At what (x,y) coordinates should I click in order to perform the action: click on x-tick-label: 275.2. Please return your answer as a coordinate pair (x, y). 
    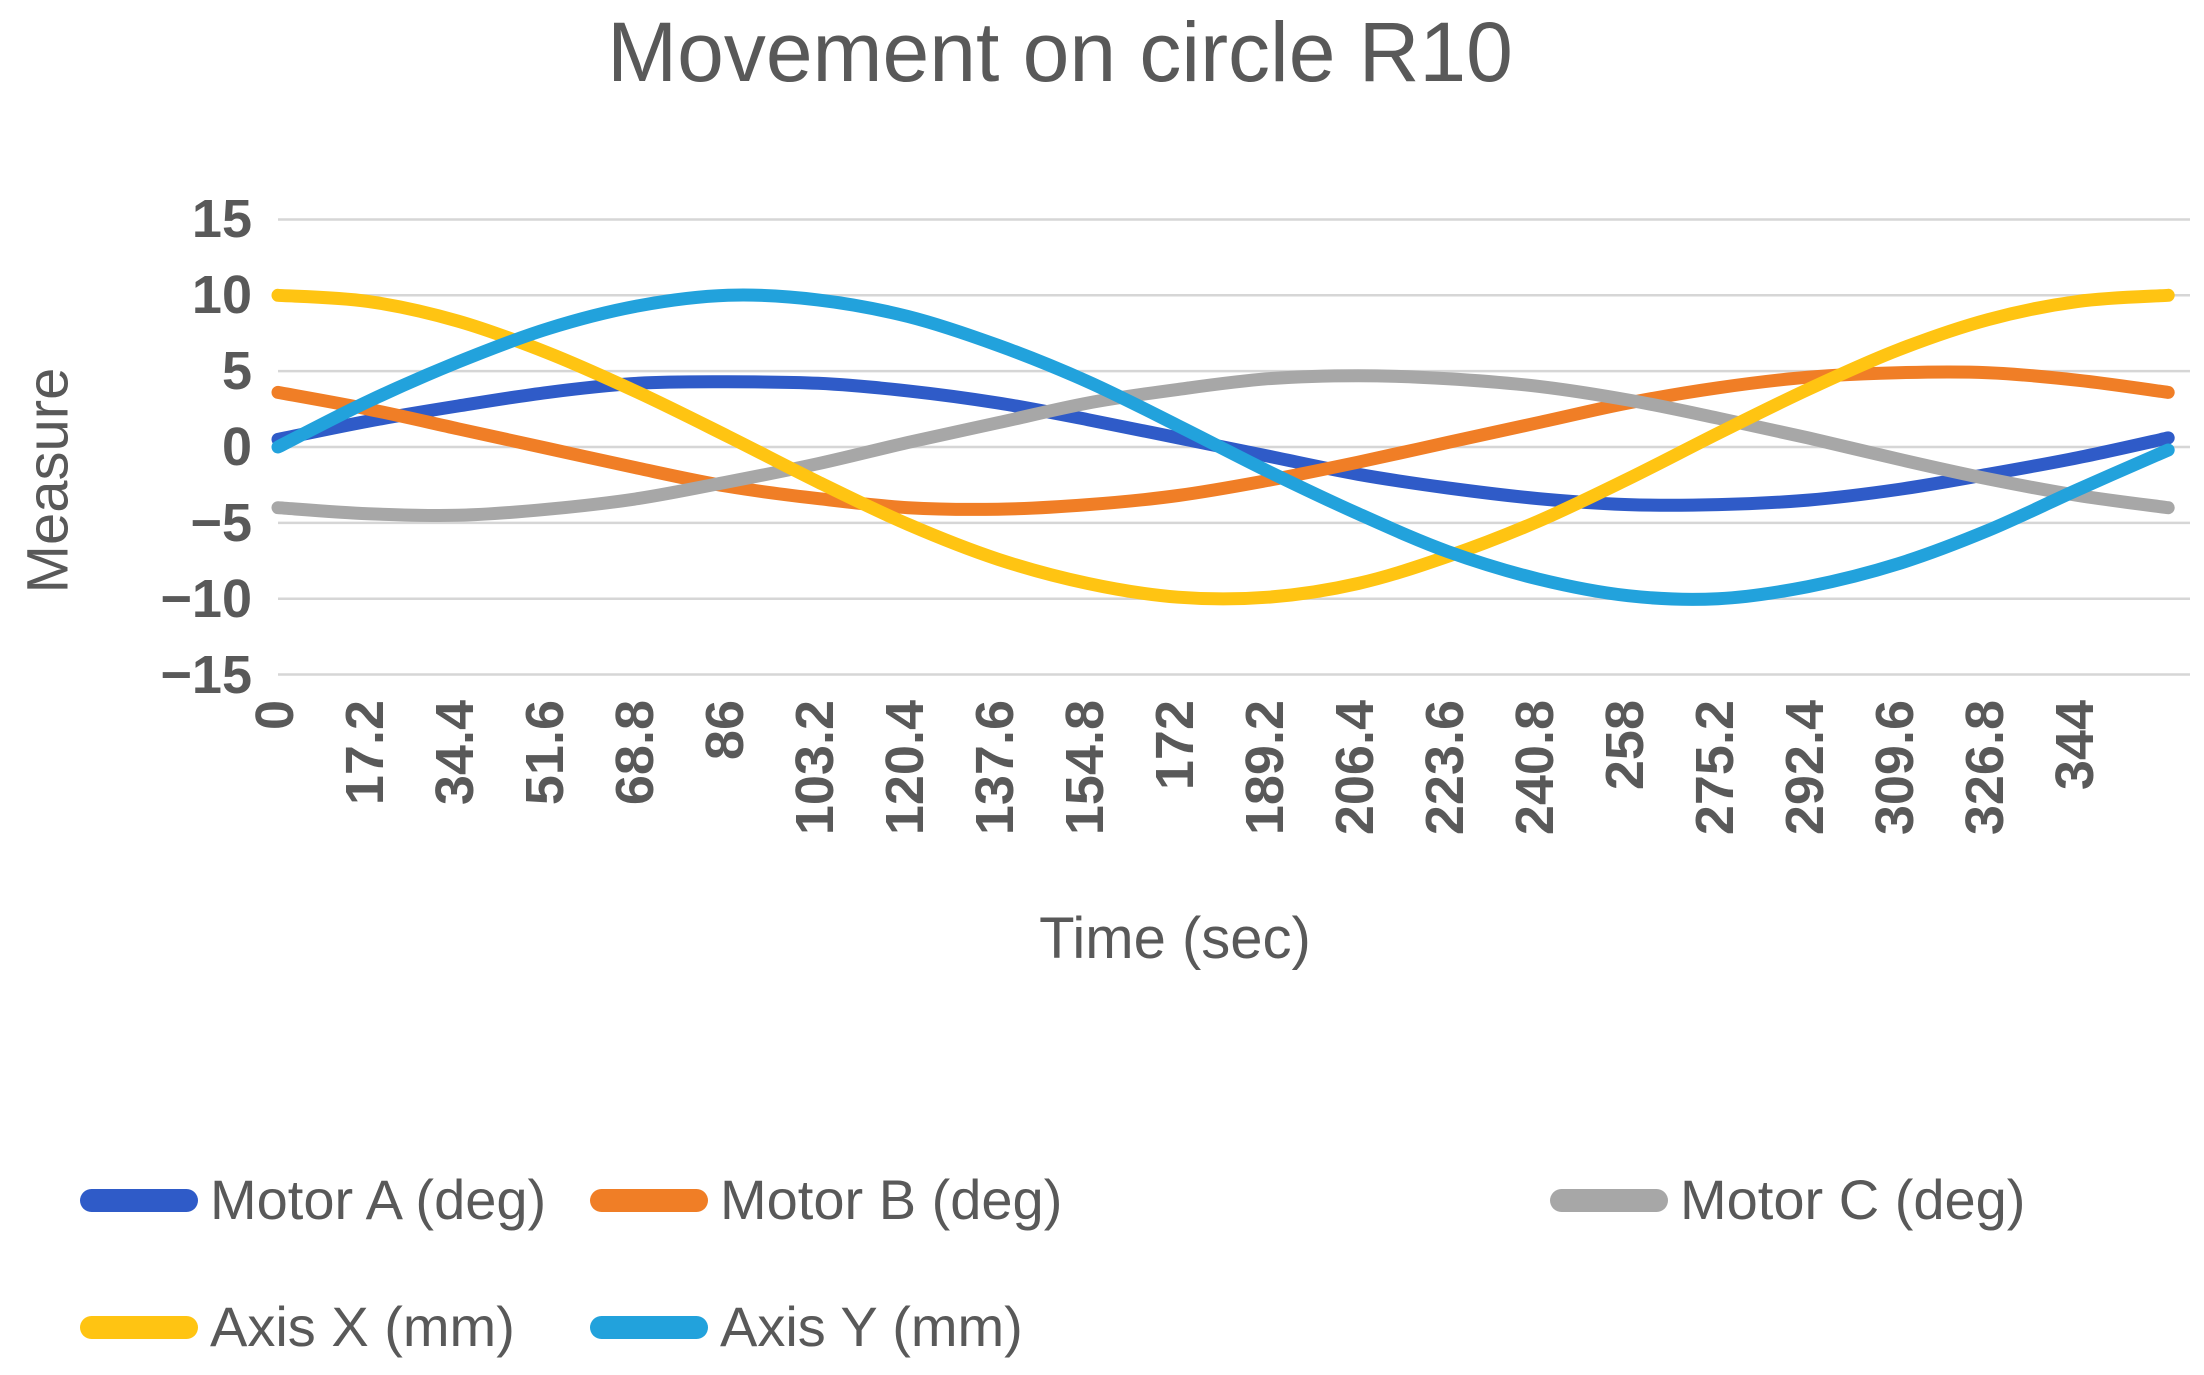
    Looking at the image, I should click on (1715, 768).